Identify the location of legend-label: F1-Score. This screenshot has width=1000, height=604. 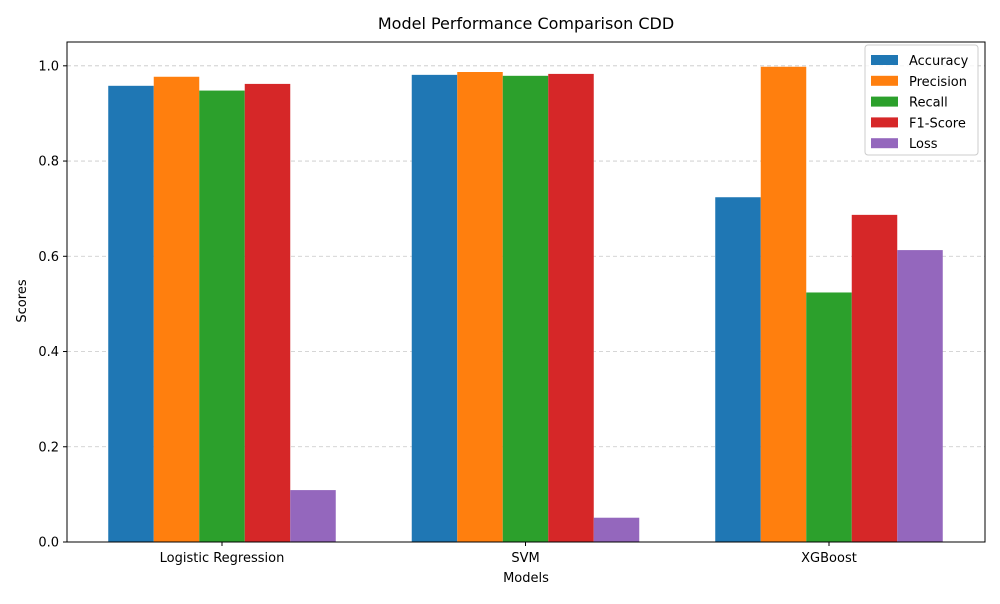
(937, 123).